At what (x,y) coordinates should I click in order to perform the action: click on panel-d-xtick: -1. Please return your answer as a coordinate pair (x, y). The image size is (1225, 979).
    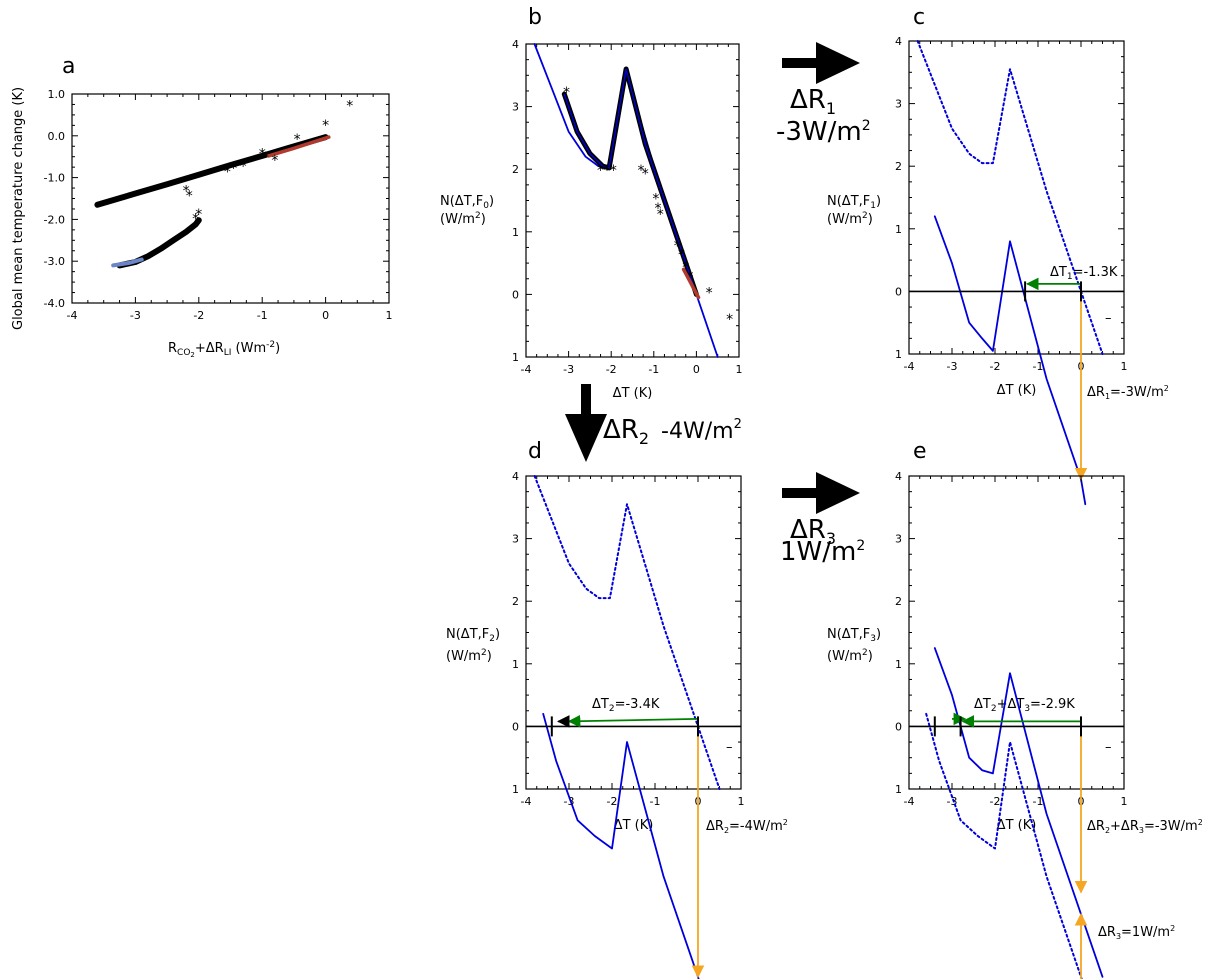
    Looking at the image, I should click on (655, 801).